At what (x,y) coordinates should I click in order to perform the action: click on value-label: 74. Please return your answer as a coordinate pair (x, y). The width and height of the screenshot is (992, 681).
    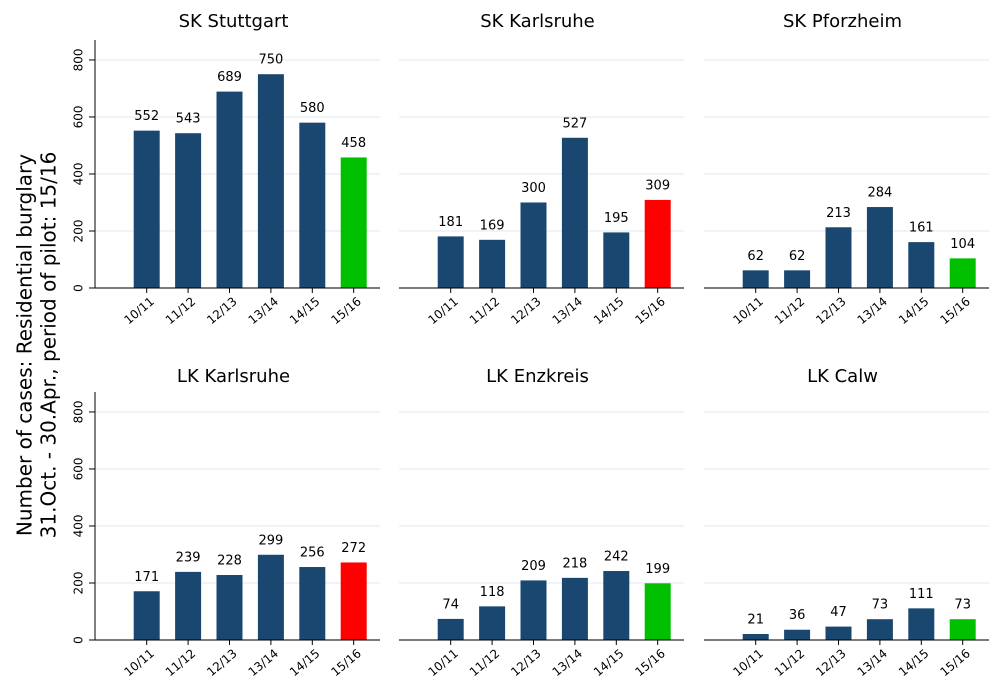
    Looking at the image, I should click on (450, 604).